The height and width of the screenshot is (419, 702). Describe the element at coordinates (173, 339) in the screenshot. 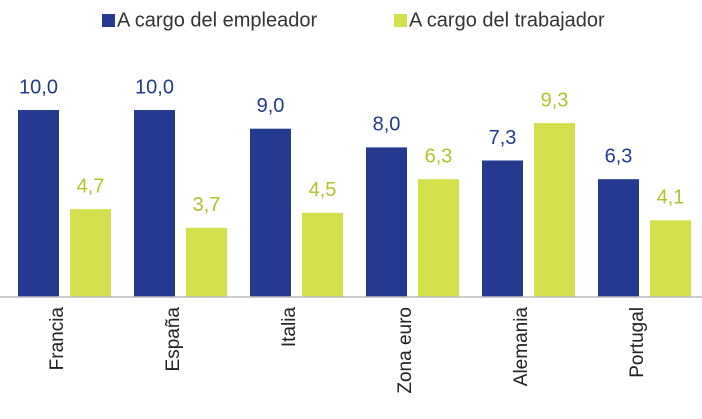

I see `x-tick-label: España` at that location.